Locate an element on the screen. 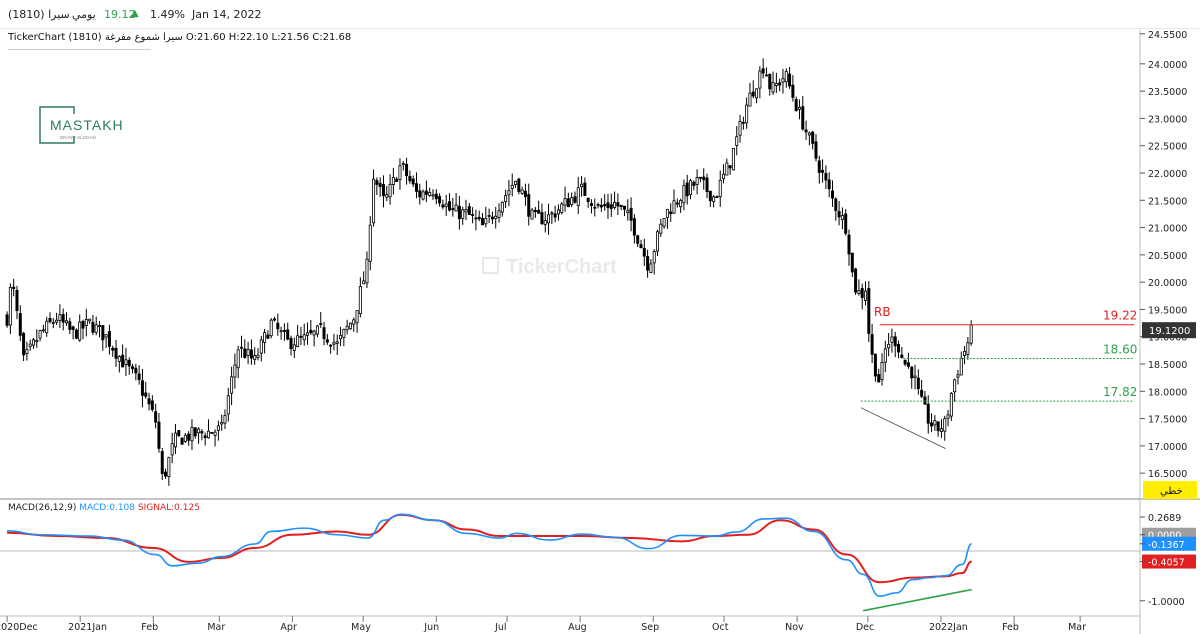 This screenshot has height=634, width=1200. period-label: يومي is located at coordinates (84, 14).